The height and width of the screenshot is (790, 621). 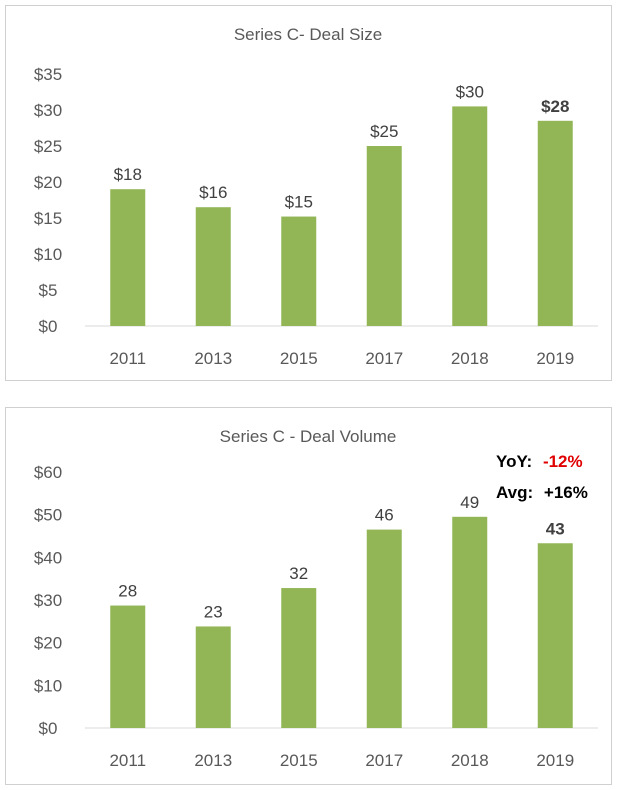 I want to click on data-label-2019: 43, so click(x=555, y=528).